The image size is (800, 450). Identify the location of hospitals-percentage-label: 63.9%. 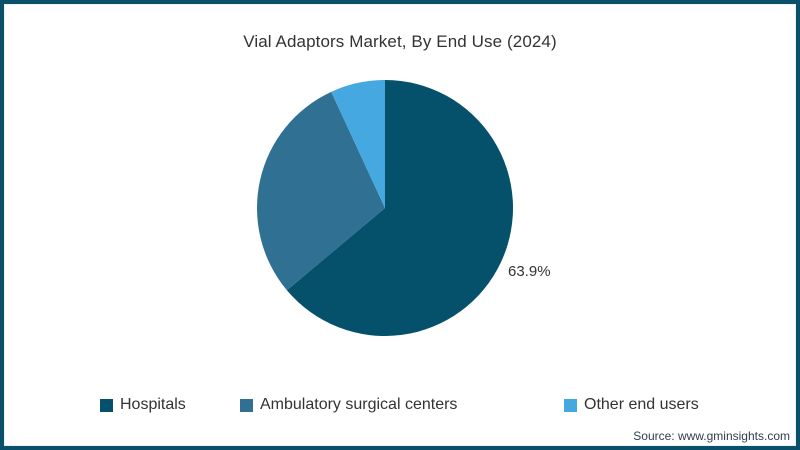
(529, 271).